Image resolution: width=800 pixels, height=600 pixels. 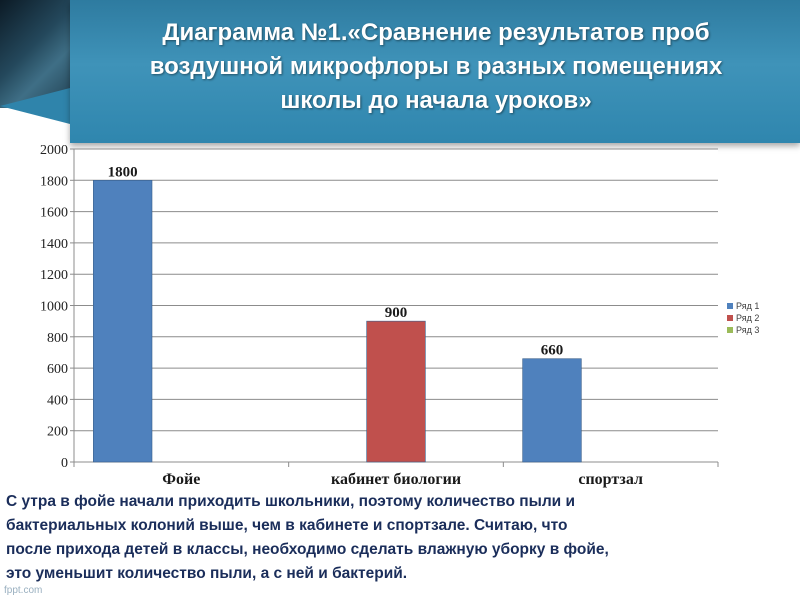 I want to click on category-label: Фойе, so click(x=181, y=479).